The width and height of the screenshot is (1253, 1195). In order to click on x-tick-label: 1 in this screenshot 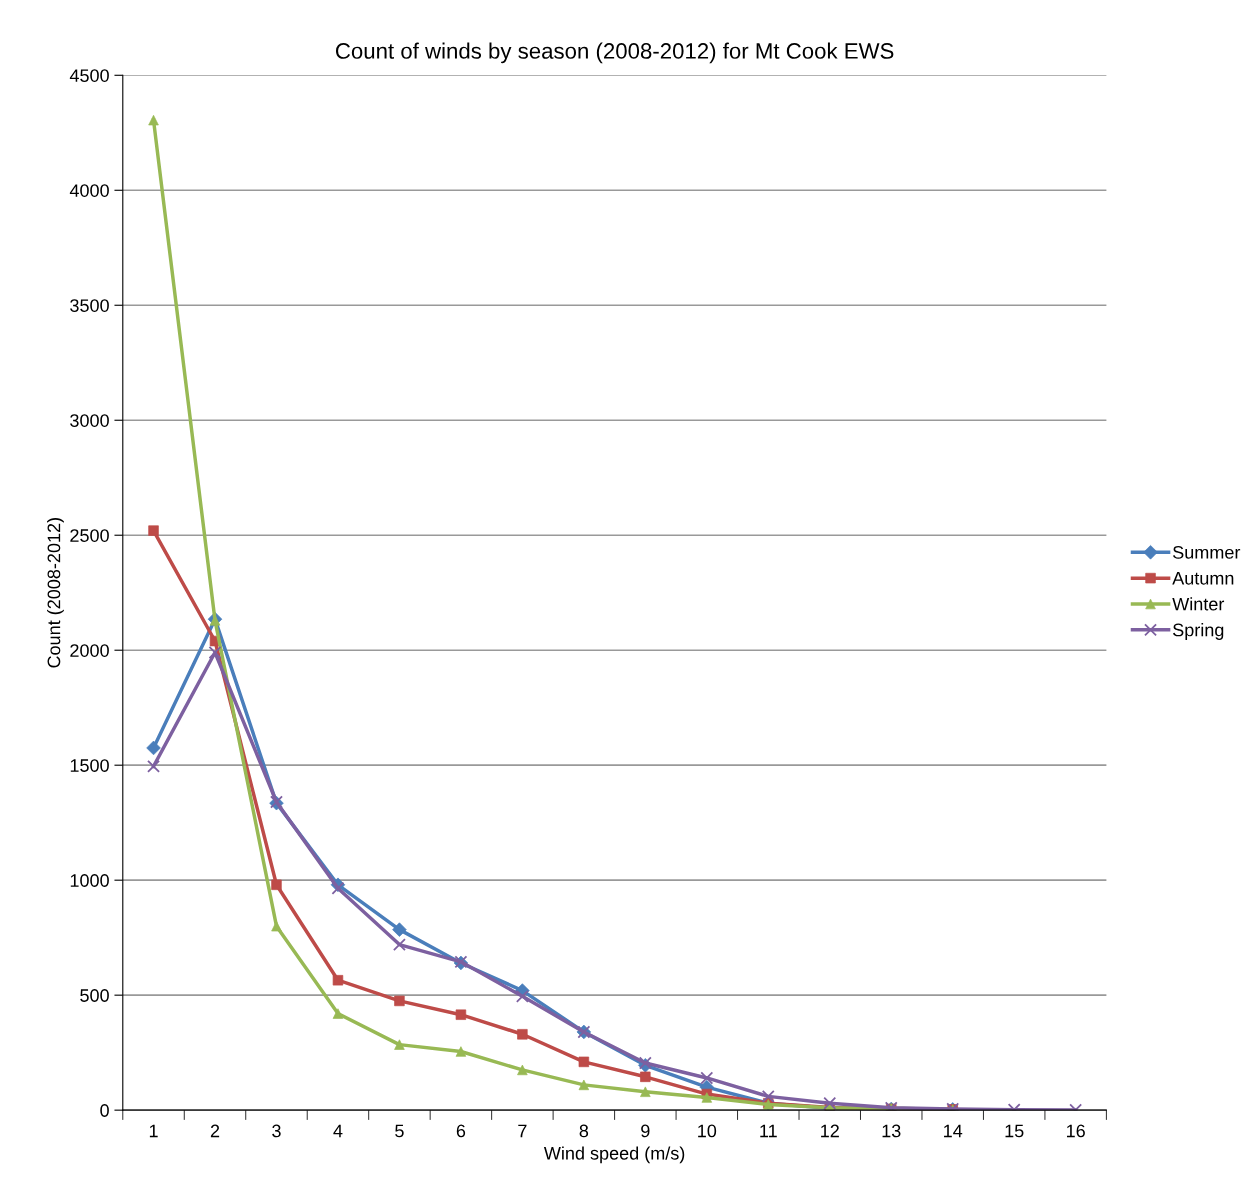, I will do `click(153, 1131)`.